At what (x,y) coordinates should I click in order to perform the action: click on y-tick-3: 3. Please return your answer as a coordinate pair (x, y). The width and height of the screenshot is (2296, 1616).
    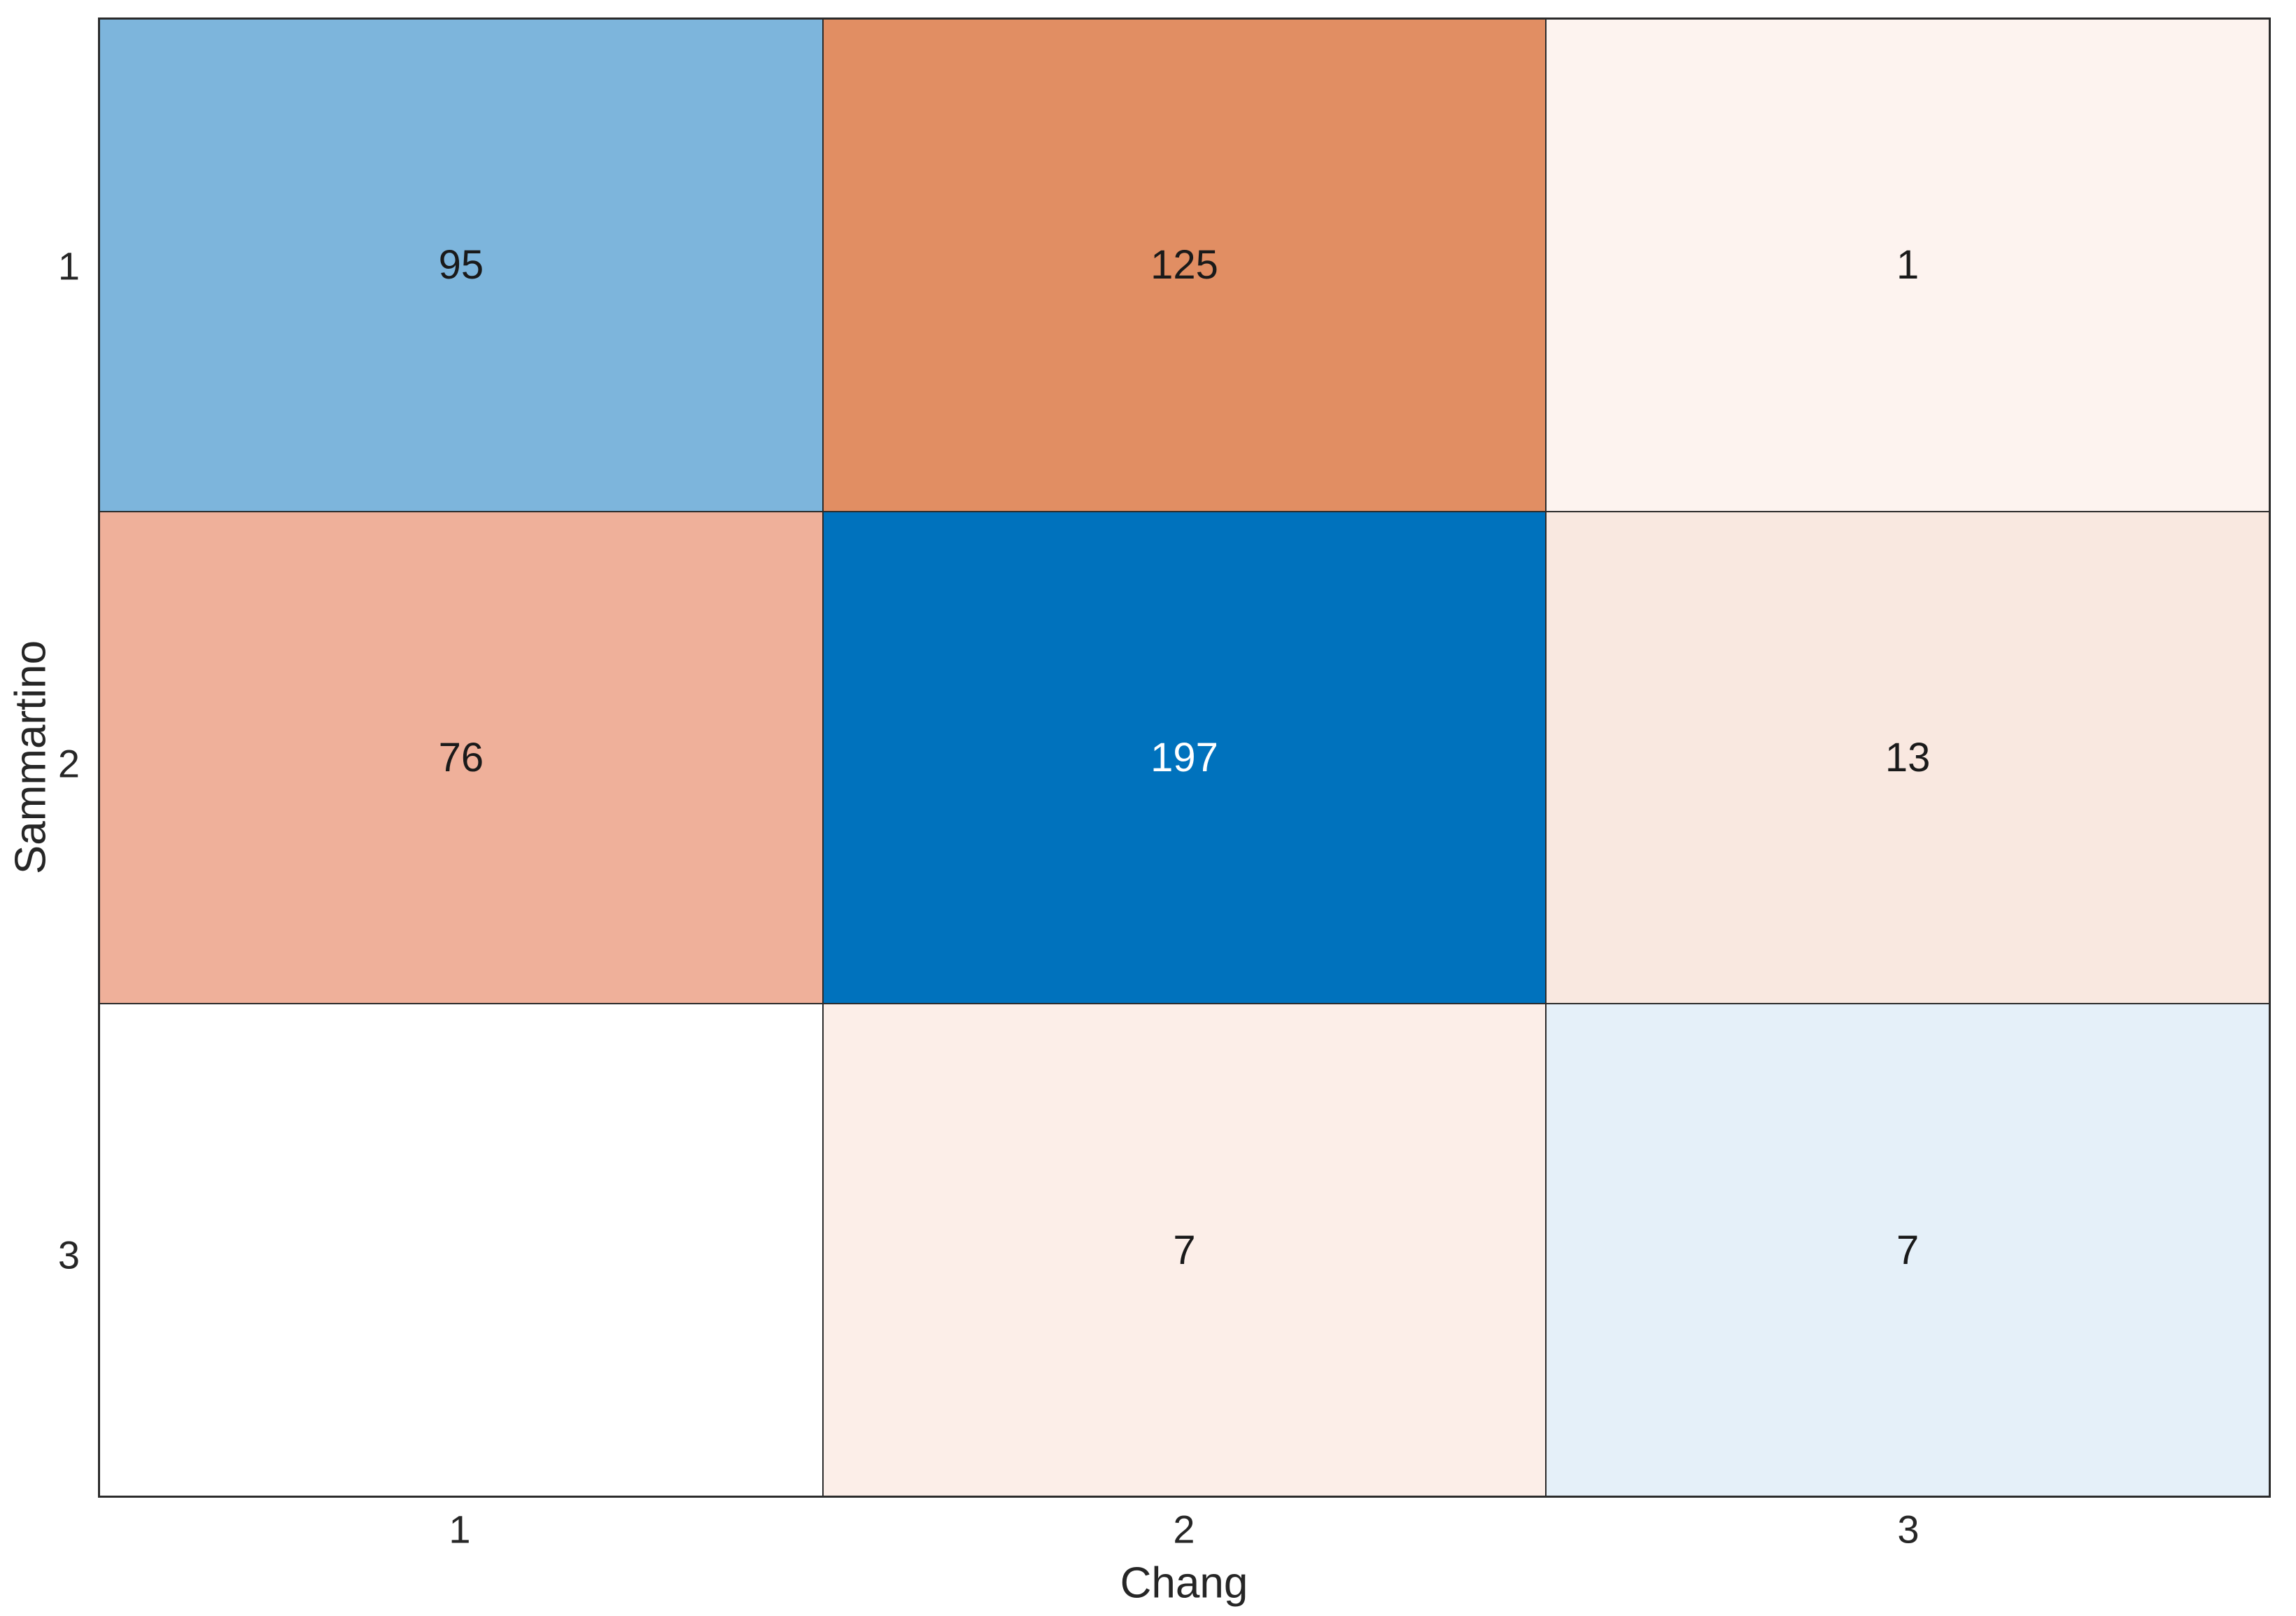
    Looking at the image, I should click on (68, 1255).